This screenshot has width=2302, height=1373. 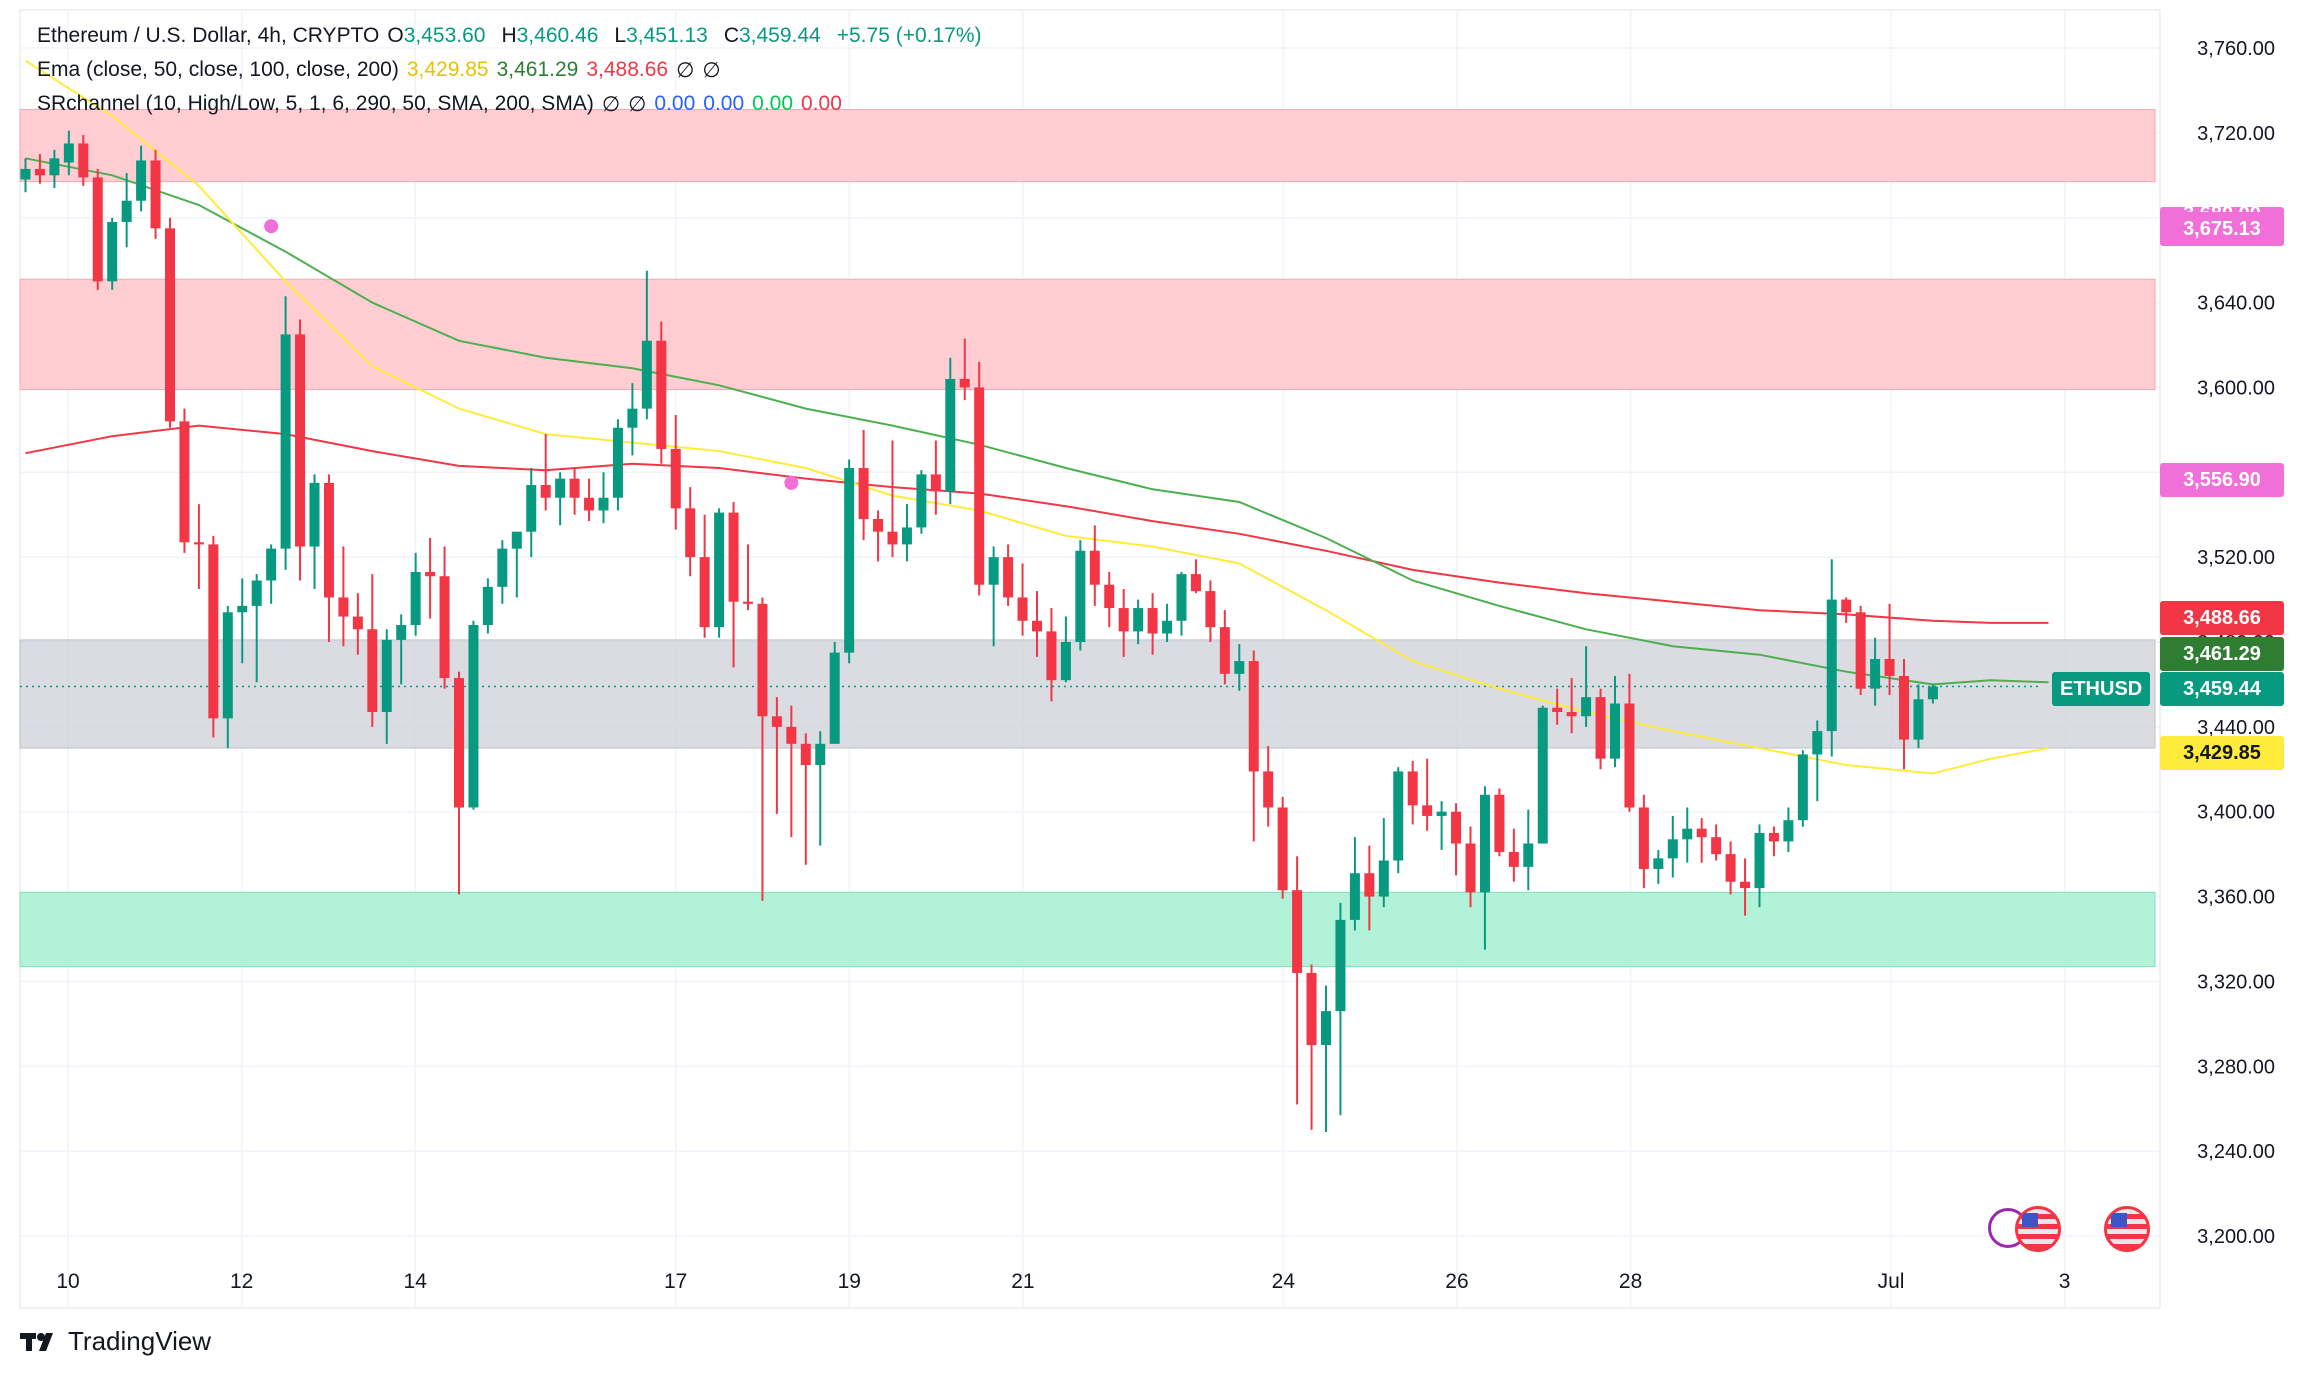 I want to click on zone-support, so click(x=1087, y=929).